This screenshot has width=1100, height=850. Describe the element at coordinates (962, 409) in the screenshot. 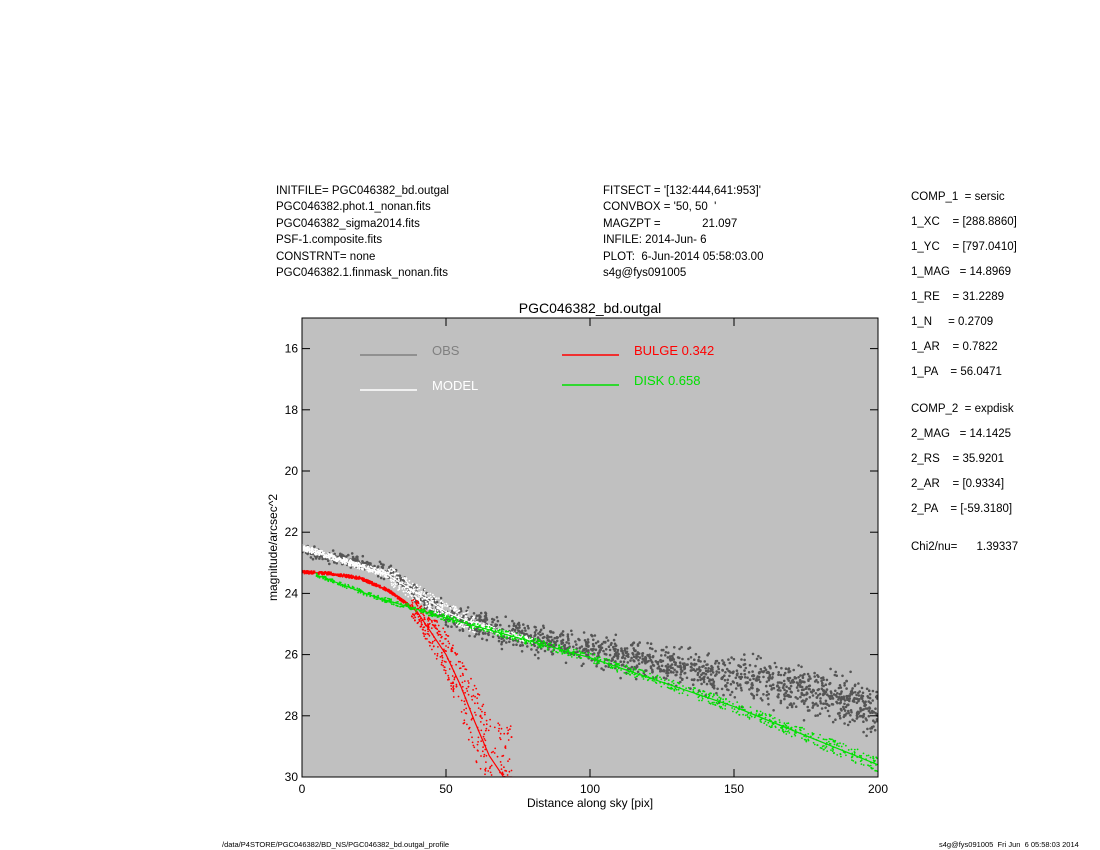

I see `fit-parameter: COMP_2 = expdisk` at that location.